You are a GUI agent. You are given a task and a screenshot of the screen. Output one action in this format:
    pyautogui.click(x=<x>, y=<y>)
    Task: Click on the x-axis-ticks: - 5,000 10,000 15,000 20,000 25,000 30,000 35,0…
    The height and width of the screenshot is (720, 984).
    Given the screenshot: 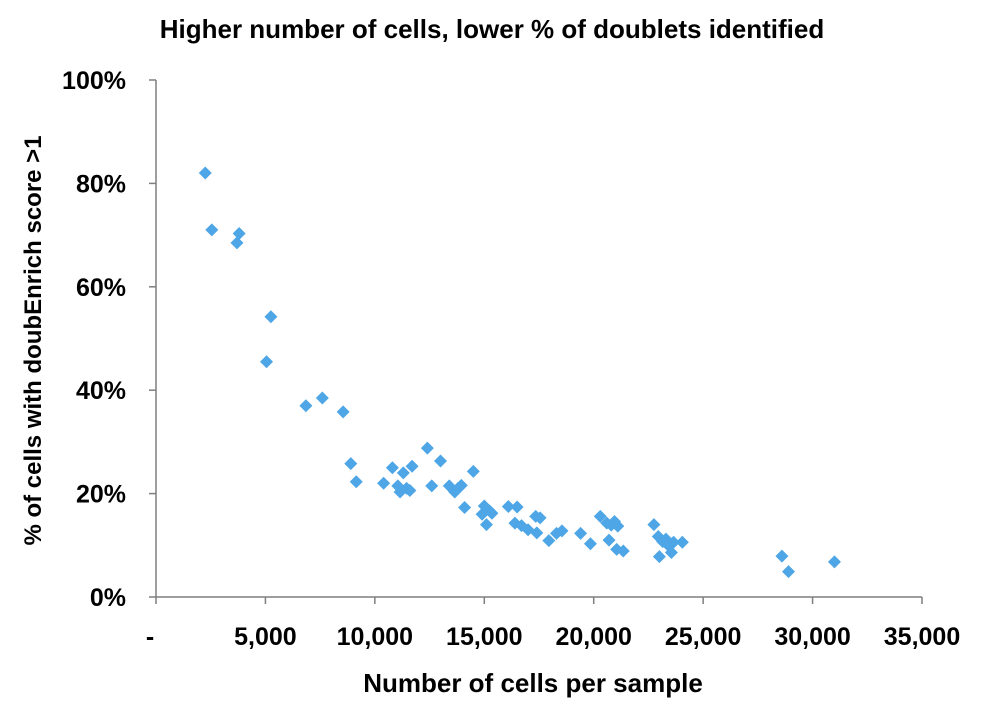 What is the action you would take?
    pyautogui.click(x=553, y=624)
    